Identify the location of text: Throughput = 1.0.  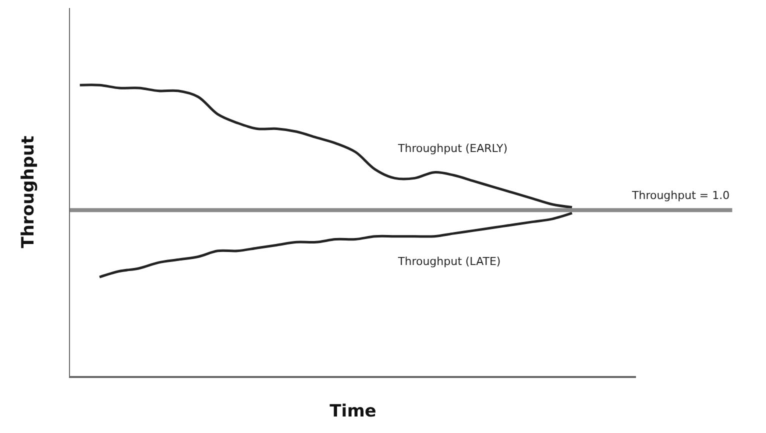
(680, 195).